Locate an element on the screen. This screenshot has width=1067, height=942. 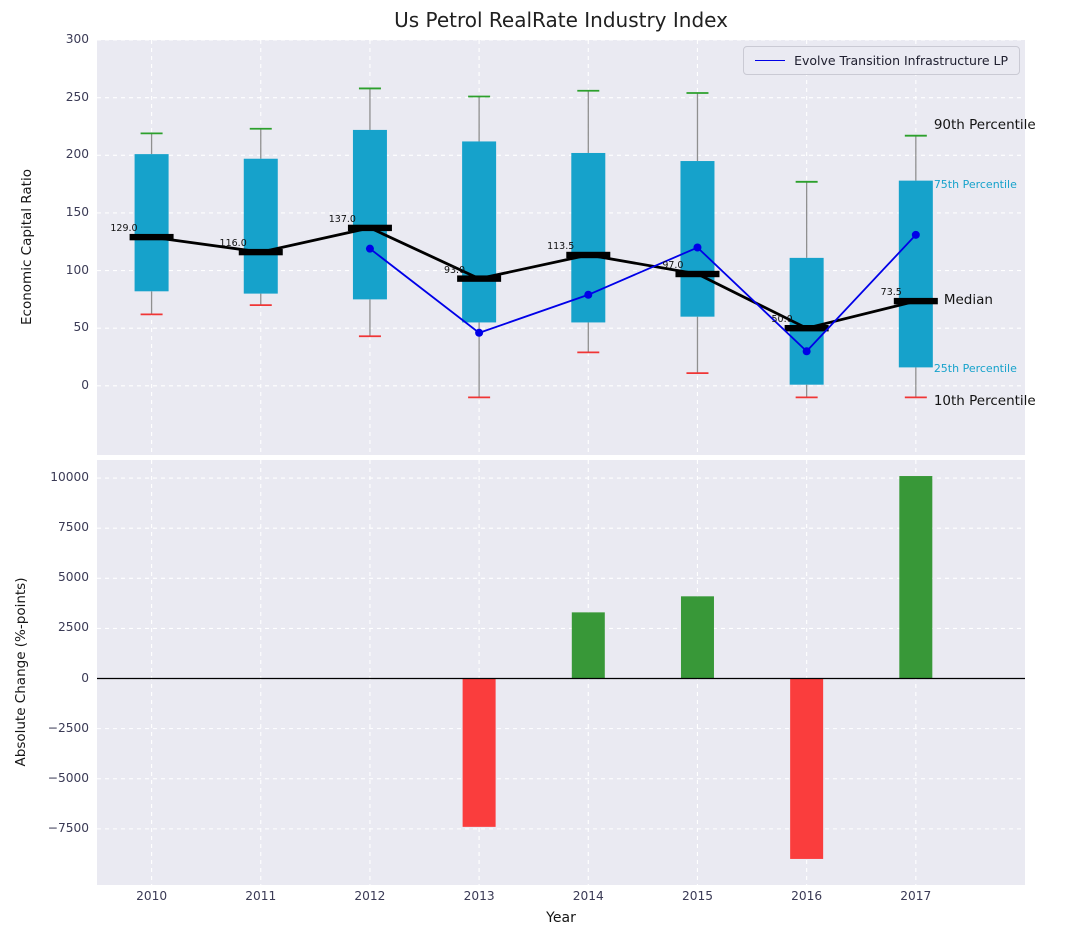
y-tick-label-top: 0 is located at coordinates (85, 384).